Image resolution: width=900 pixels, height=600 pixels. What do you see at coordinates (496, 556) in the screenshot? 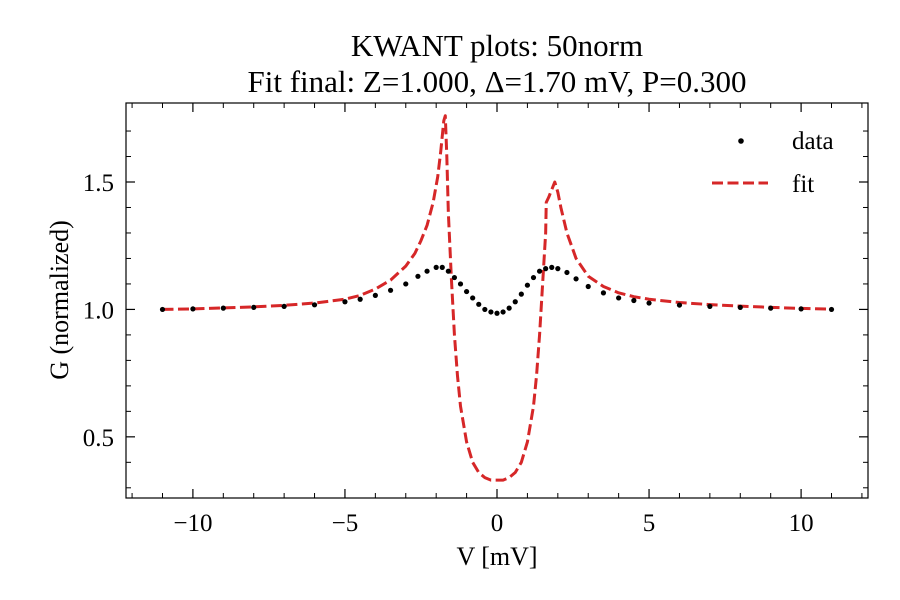
I see `x-axis-label: V [mV]` at bounding box center [496, 556].